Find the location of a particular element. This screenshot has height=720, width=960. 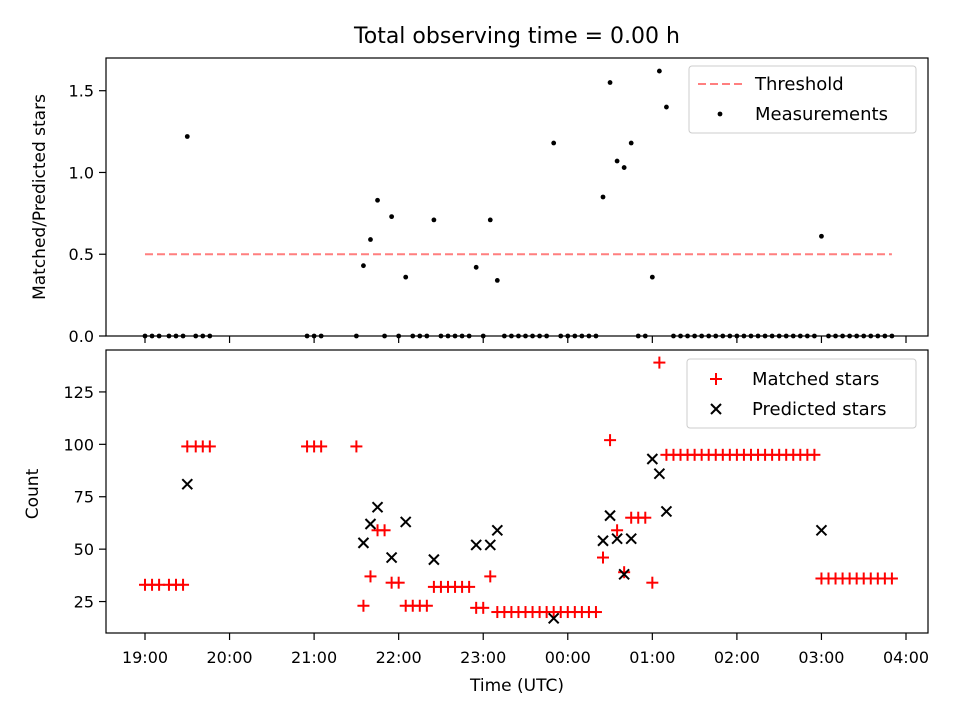

y-tick-label: 1.5 is located at coordinates (81, 91).